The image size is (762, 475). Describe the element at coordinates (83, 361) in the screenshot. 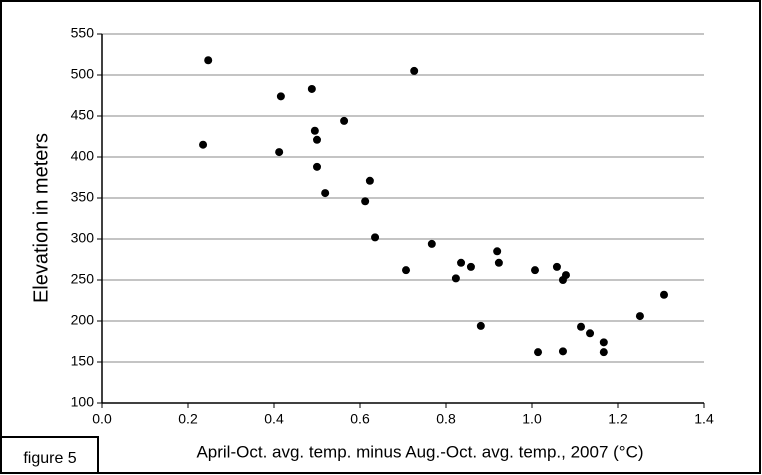

I see `y-tick-label: 150` at that location.